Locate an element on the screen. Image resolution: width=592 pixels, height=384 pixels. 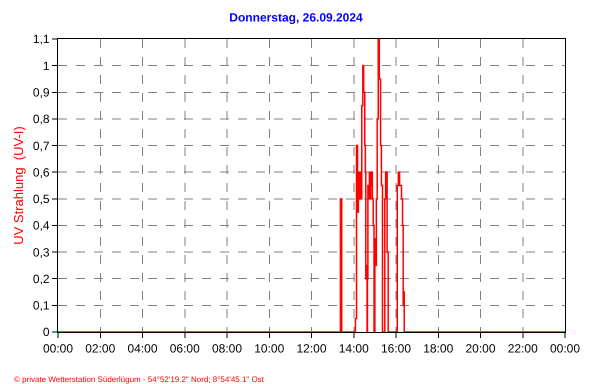
y-tick-label: 0,5 is located at coordinates (41, 199).